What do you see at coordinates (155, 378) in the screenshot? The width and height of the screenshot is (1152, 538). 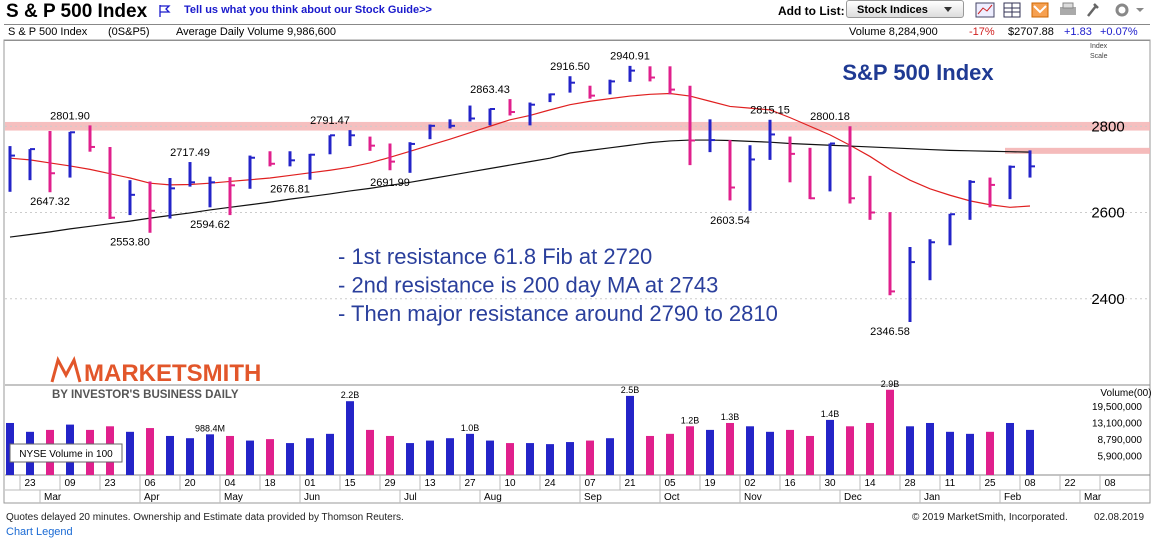 I see `logo: MARKETSMITH BY INVESTOR'S BUSINESS DAILY` at bounding box center [155, 378].